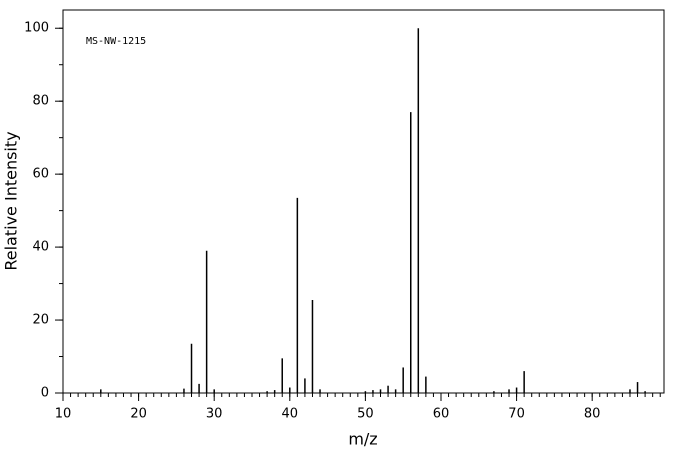 The height and width of the screenshot is (455, 676). Describe the element at coordinates (362, 439) in the screenshot. I see `x-axis-label: m/z` at that location.